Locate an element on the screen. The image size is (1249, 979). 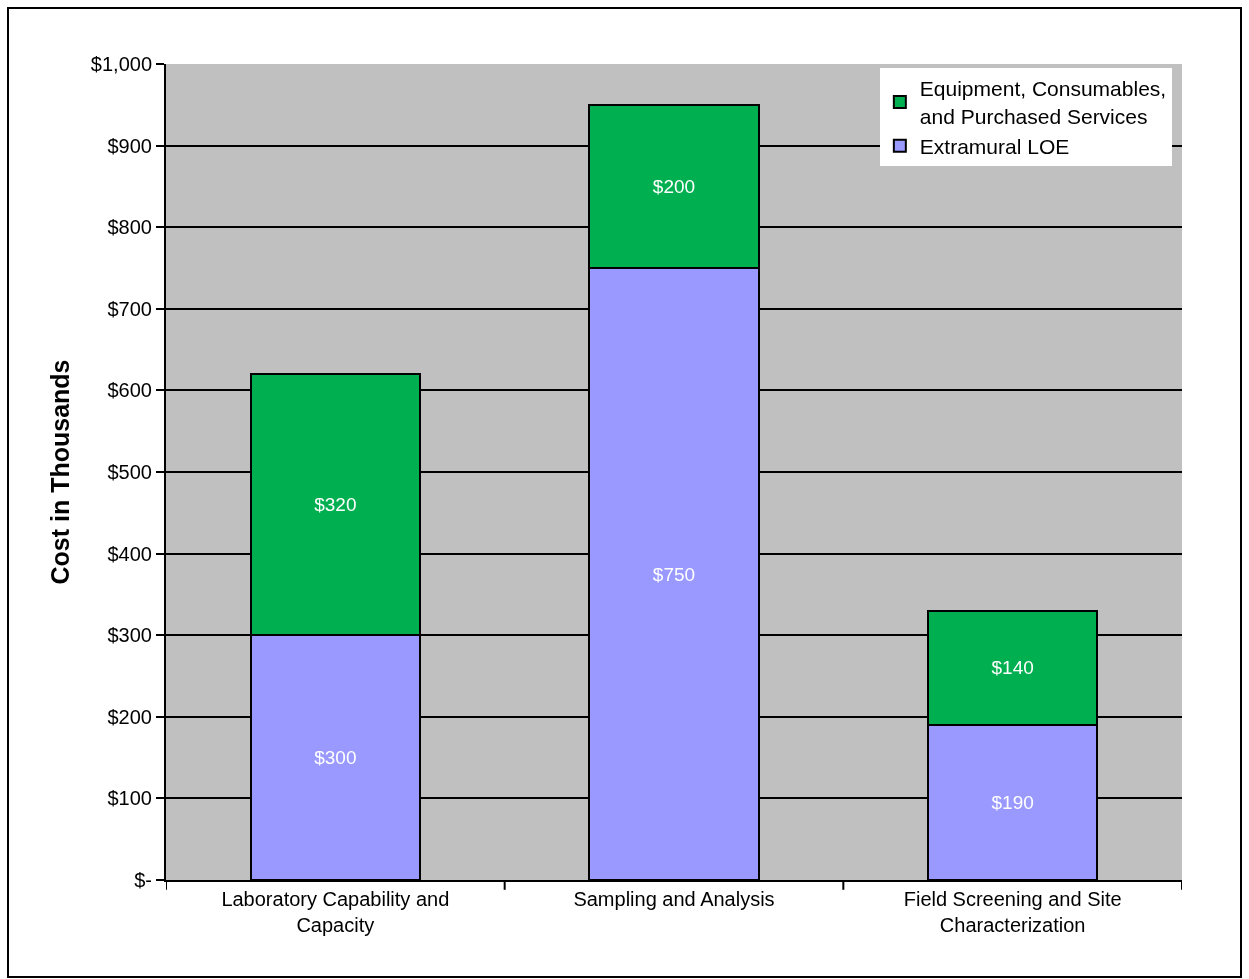
data-label: $300 is located at coordinates (335, 758).